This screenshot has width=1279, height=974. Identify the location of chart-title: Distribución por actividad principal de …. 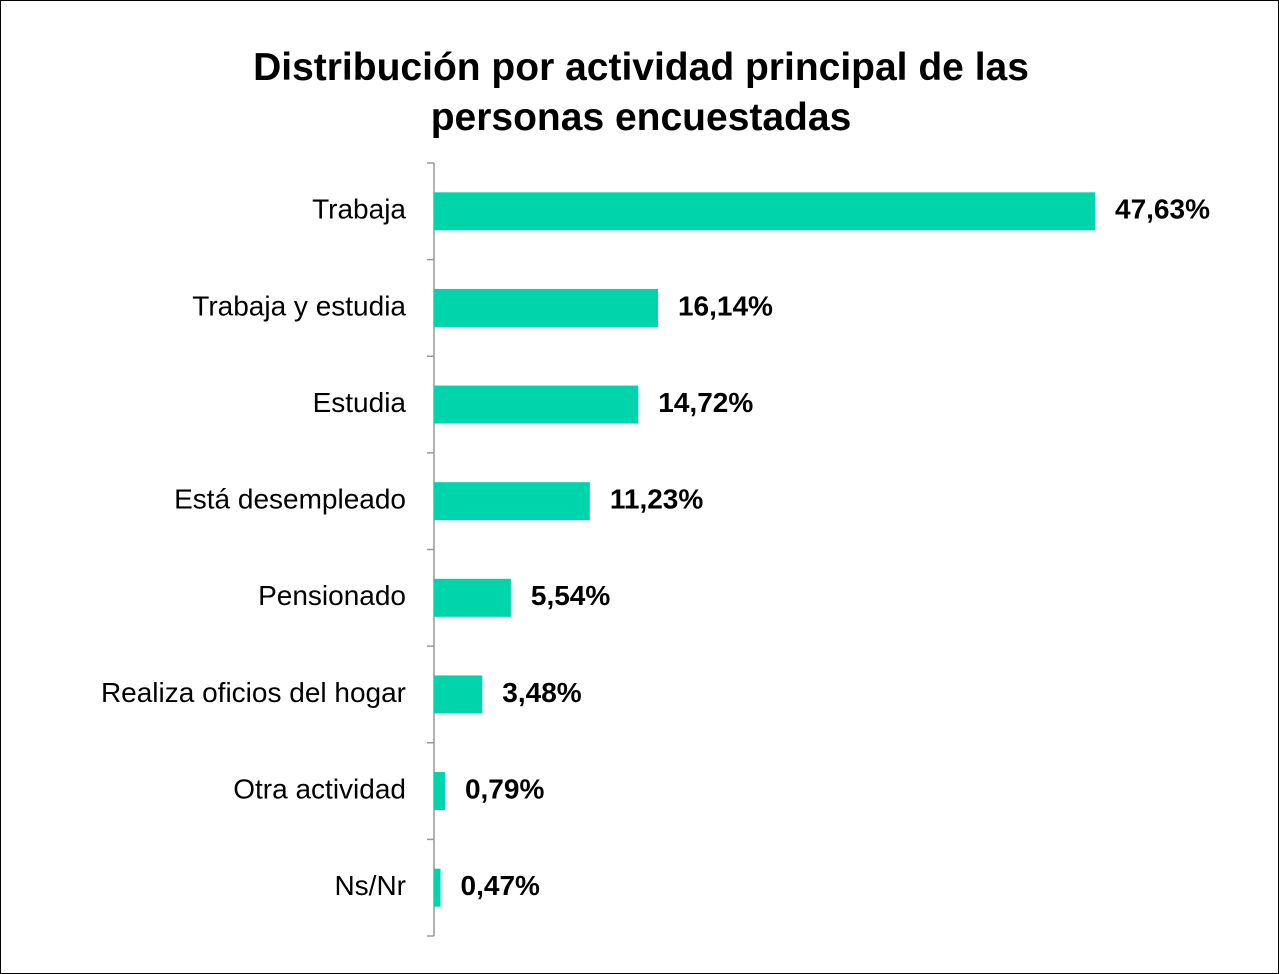
(641, 92).